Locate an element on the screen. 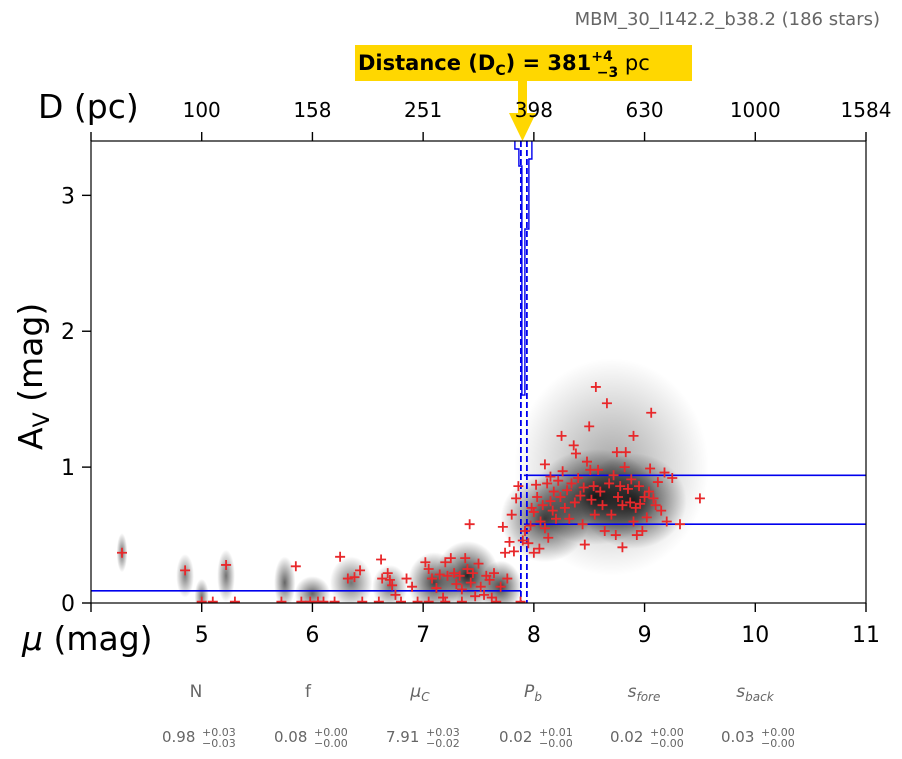 The height and width of the screenshot is (759, 902). x-tick-label: 7 is located at coordinates (423, 635).